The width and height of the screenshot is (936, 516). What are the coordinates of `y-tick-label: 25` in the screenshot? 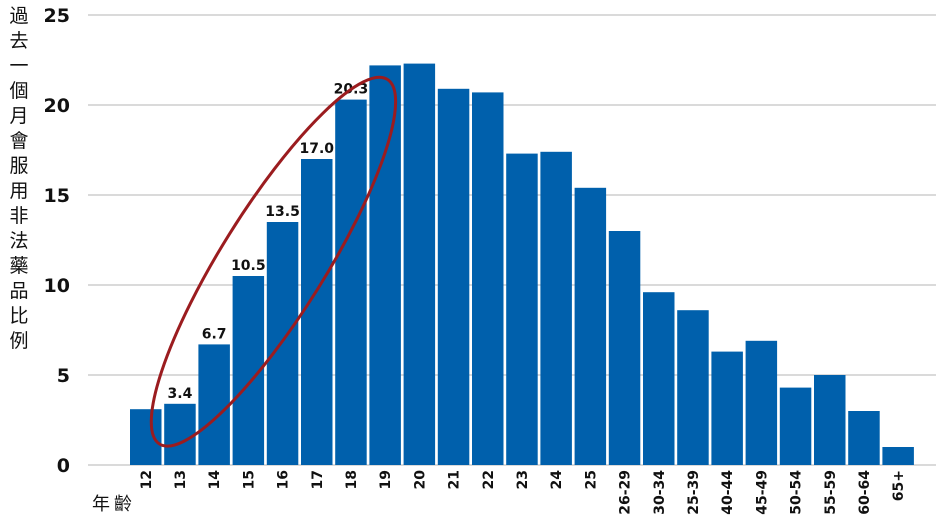 It's located at (57, 16).